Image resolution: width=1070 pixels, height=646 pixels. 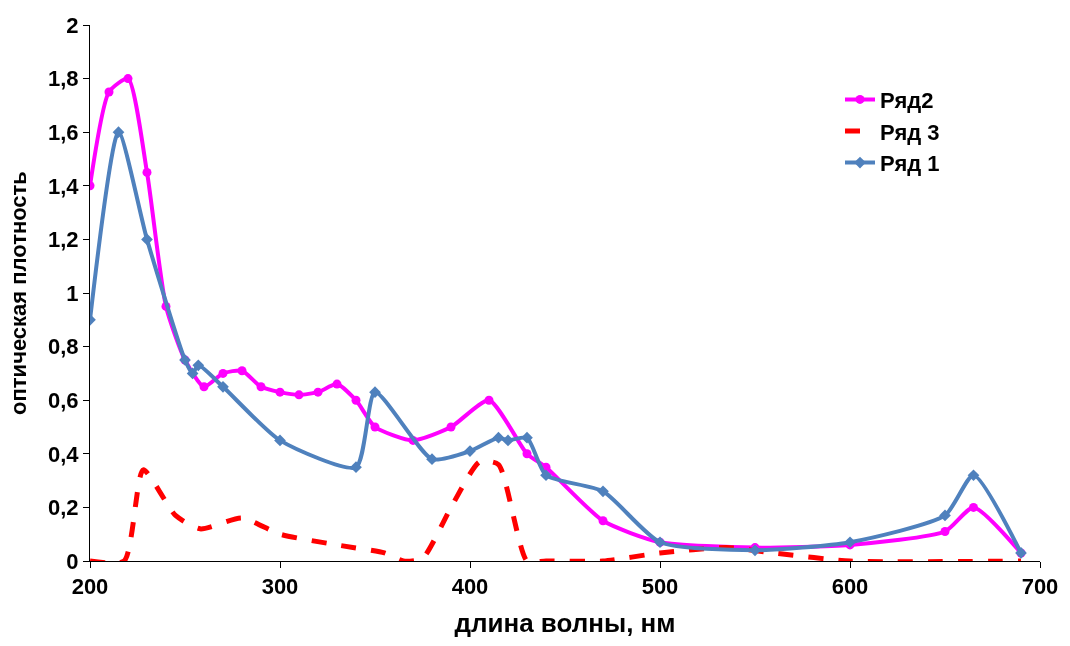 I want to click on y-tick-label: 1,8, so click(x=63, y=79).